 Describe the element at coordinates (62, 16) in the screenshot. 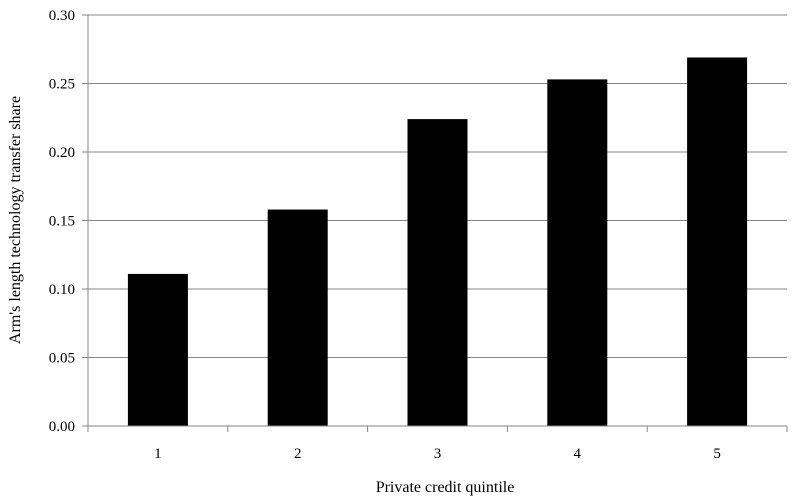

I see `y-tick-label: 0.30` at that location.